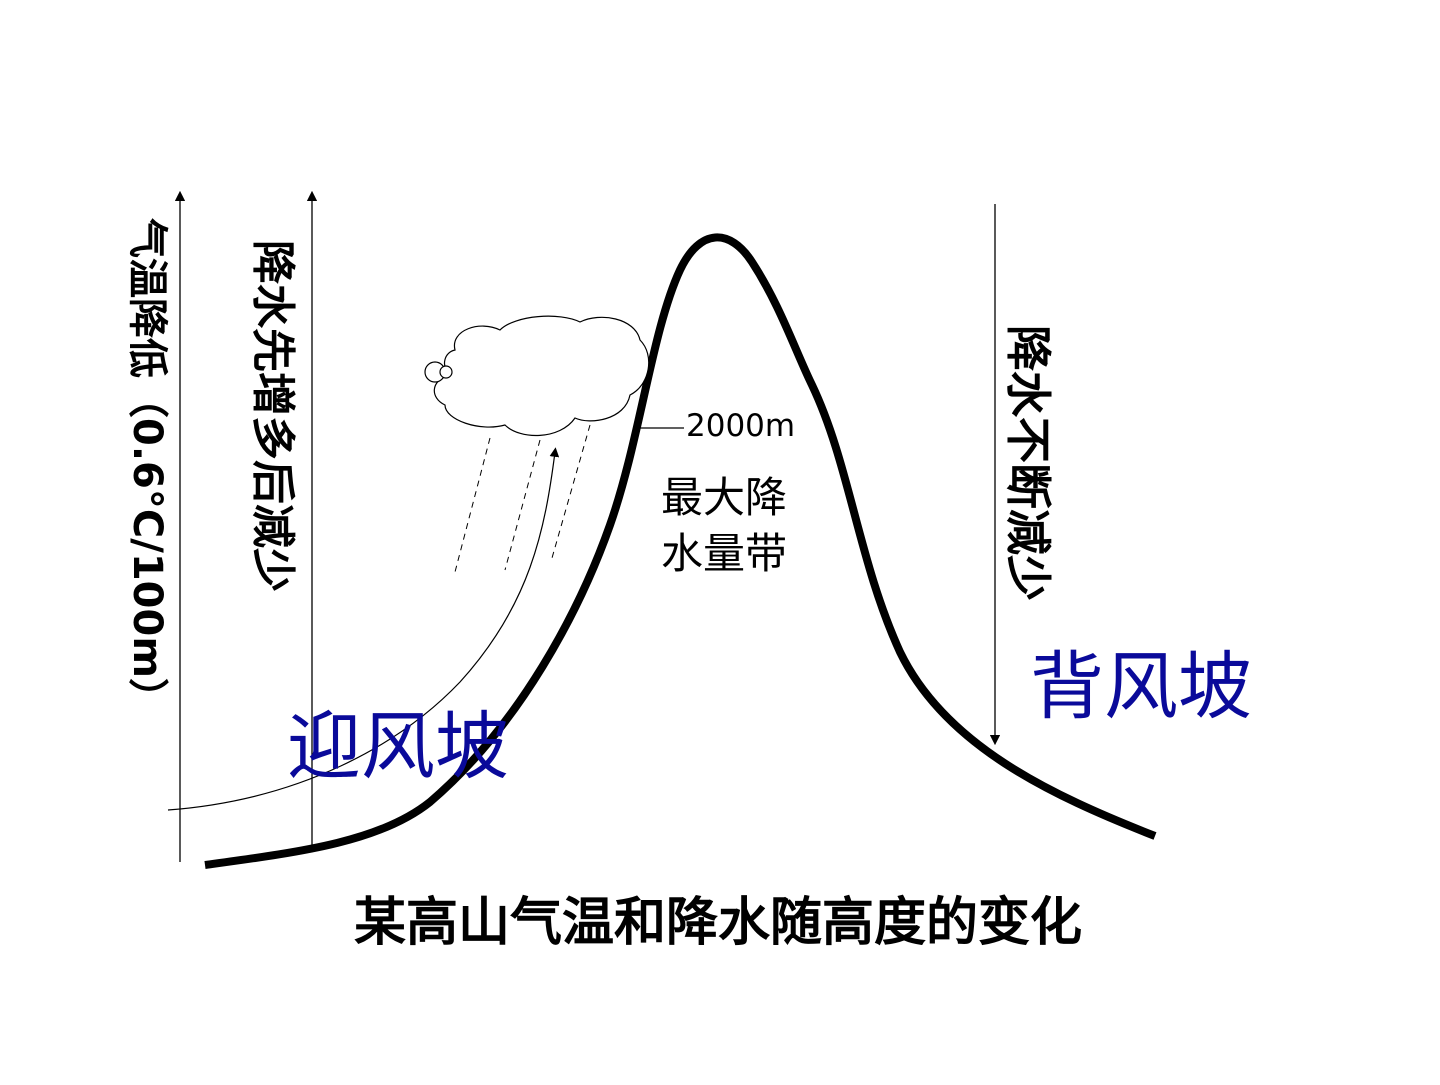 This screenshot has width=1440, height=1085. Describe the element at coordinates (363, 629) in the screenshot. I see `airflow-arrow` at that location.